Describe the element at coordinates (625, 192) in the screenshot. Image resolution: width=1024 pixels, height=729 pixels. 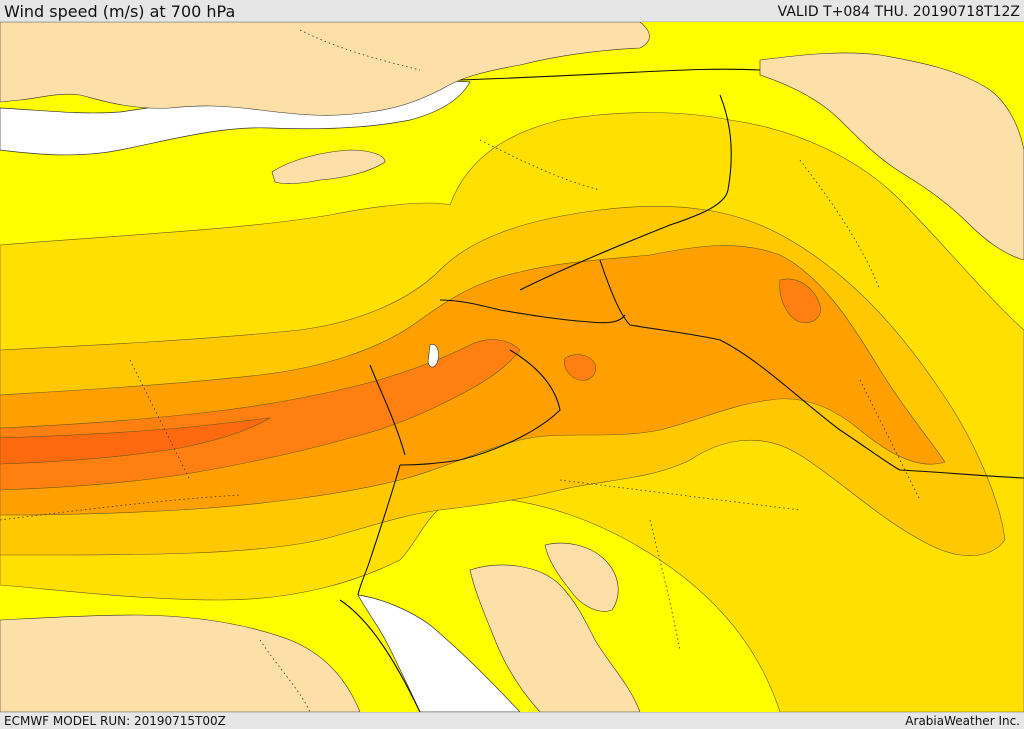
I see `syria-iraq-border` at that location.